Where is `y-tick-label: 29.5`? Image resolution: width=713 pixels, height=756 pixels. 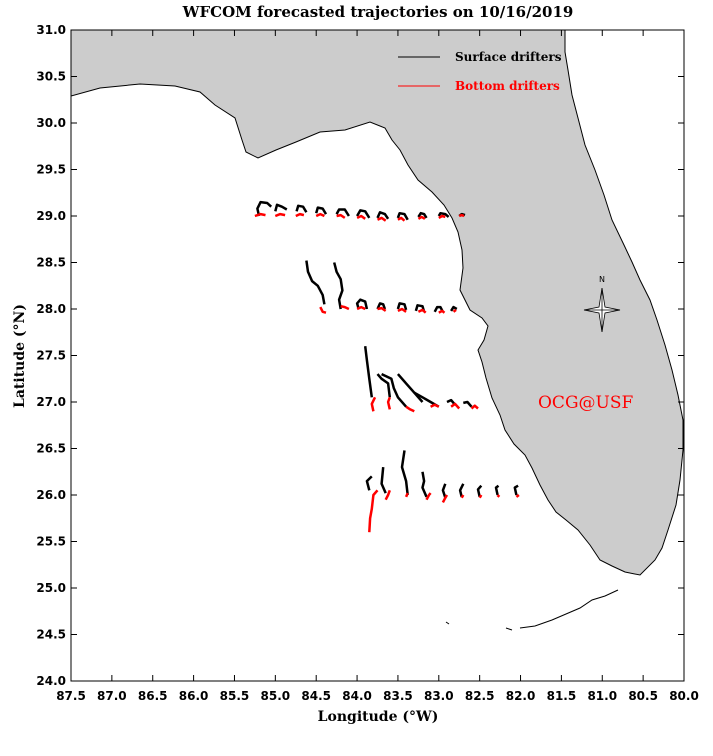 y-tick-label: 29.5 is located at coordinates (51, 170).